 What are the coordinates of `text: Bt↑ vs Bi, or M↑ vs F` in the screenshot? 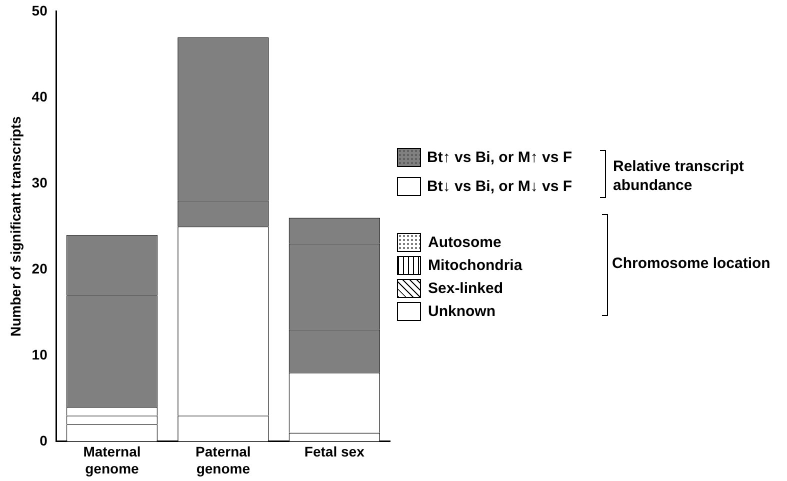 It's located at (499, 157).